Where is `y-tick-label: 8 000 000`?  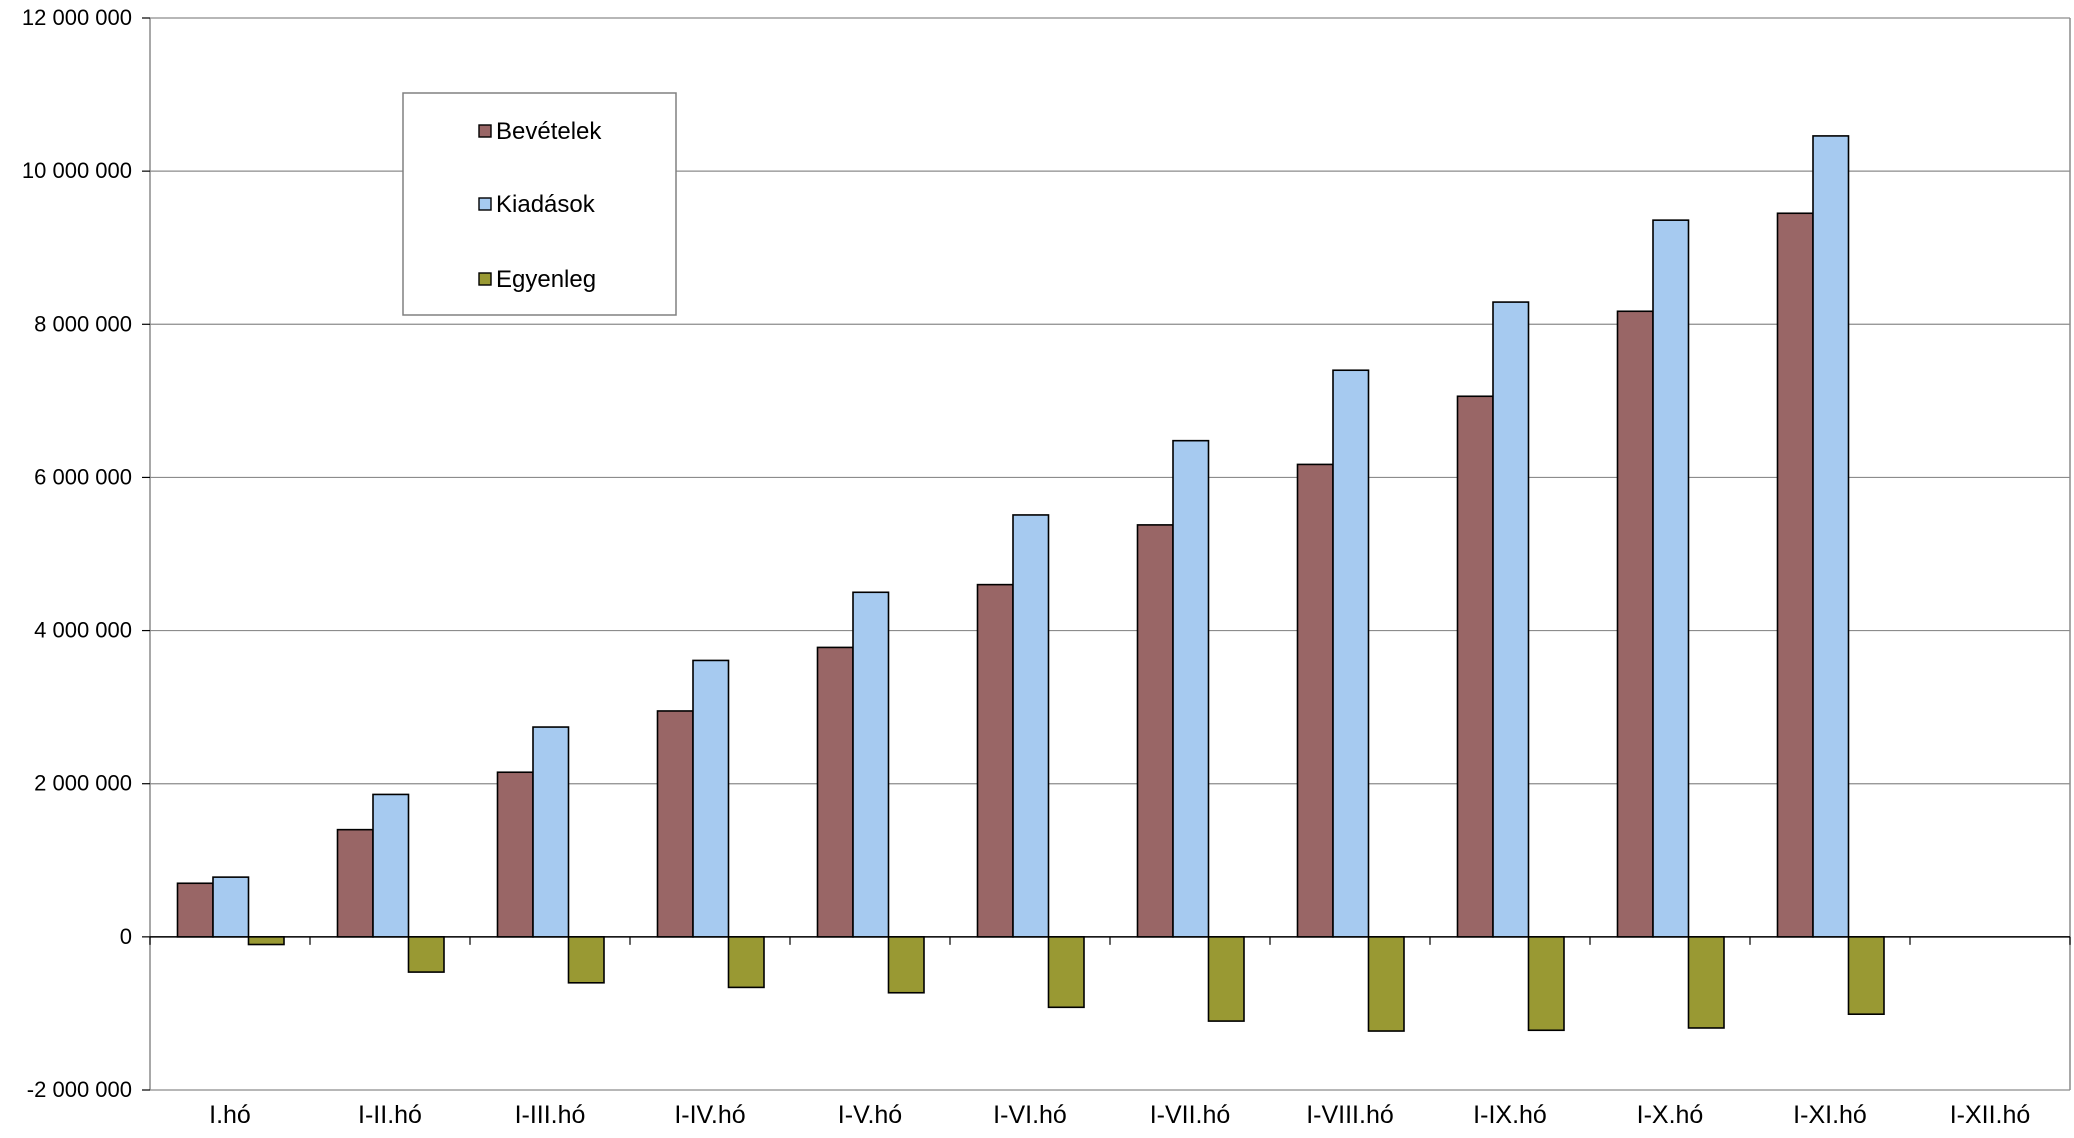 y-tick-label: 8 000 000 is located at coordinates (83, 323).